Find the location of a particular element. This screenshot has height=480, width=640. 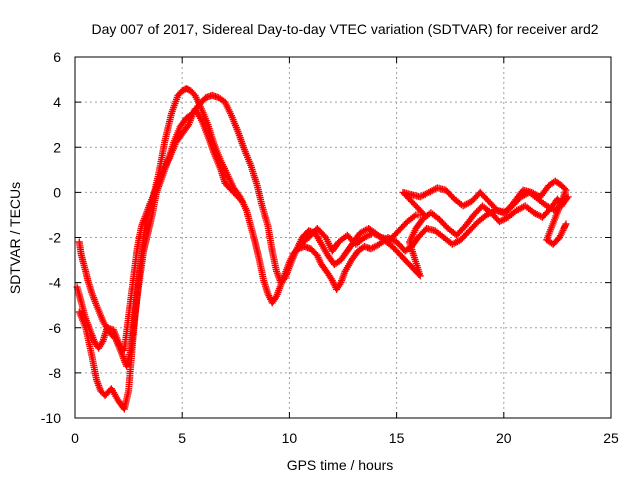

y-tick-label: -8 is located at coordinates (55, 373).